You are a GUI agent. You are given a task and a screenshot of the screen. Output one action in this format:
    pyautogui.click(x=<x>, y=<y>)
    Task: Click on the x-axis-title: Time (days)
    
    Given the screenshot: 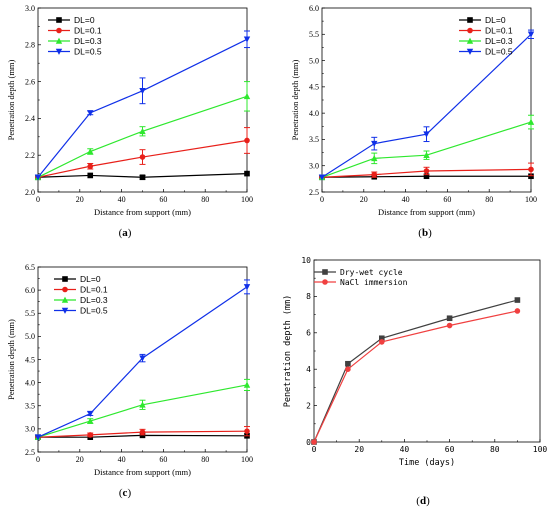 What is the action you would take?
    pyautogui.click(x=427, y=463)
    